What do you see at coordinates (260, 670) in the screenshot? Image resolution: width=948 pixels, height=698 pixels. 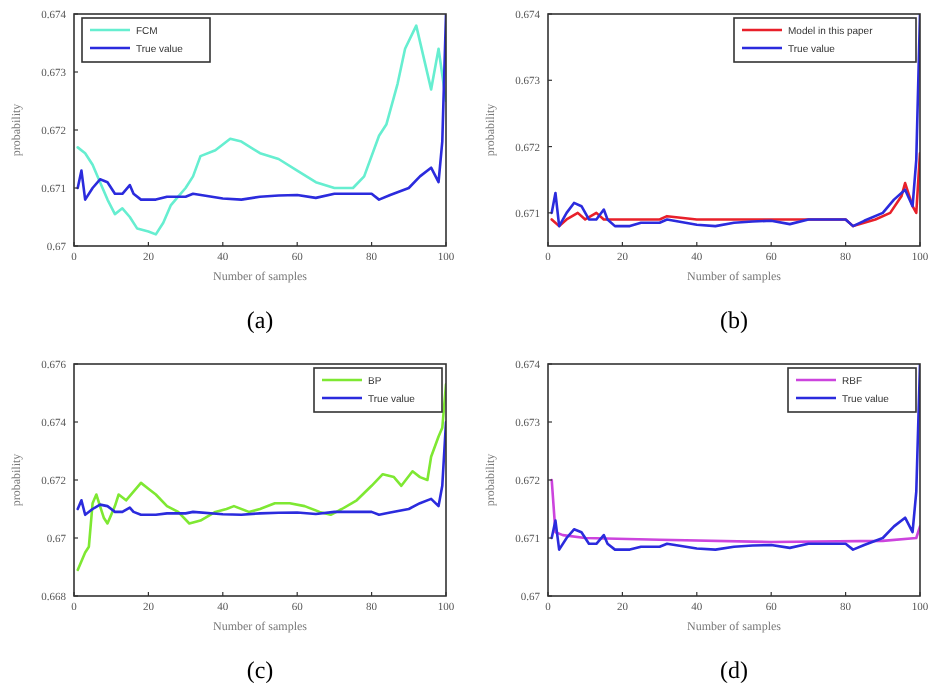 I see `text: (c)` at bounding box center [260, 670].